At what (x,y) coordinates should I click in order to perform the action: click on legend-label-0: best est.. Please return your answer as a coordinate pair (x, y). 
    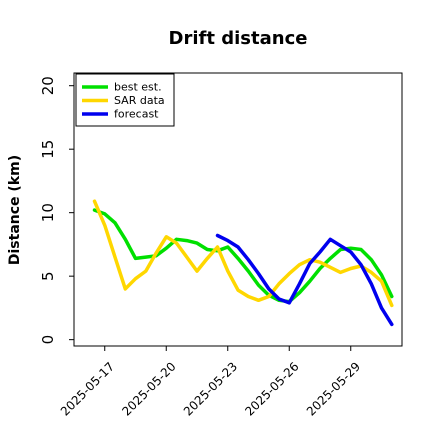
    Looking at the image, I should click on (138, 87).